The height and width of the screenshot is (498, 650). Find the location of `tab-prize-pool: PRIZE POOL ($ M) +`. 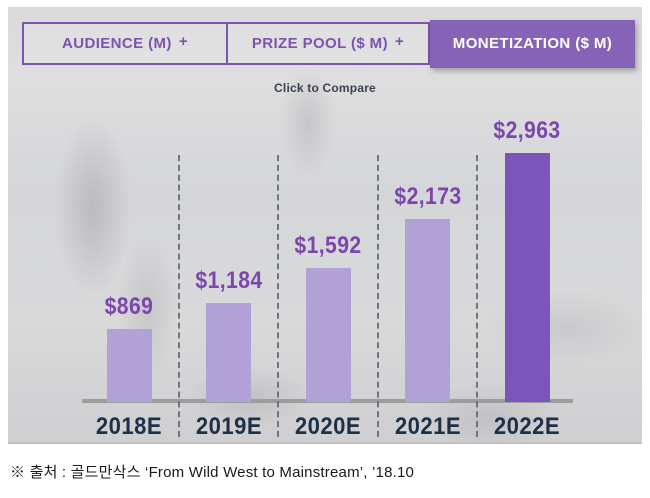

tab-prize-pool: PRIZE POOL ($ M) + is located at coordinates (328, 43).